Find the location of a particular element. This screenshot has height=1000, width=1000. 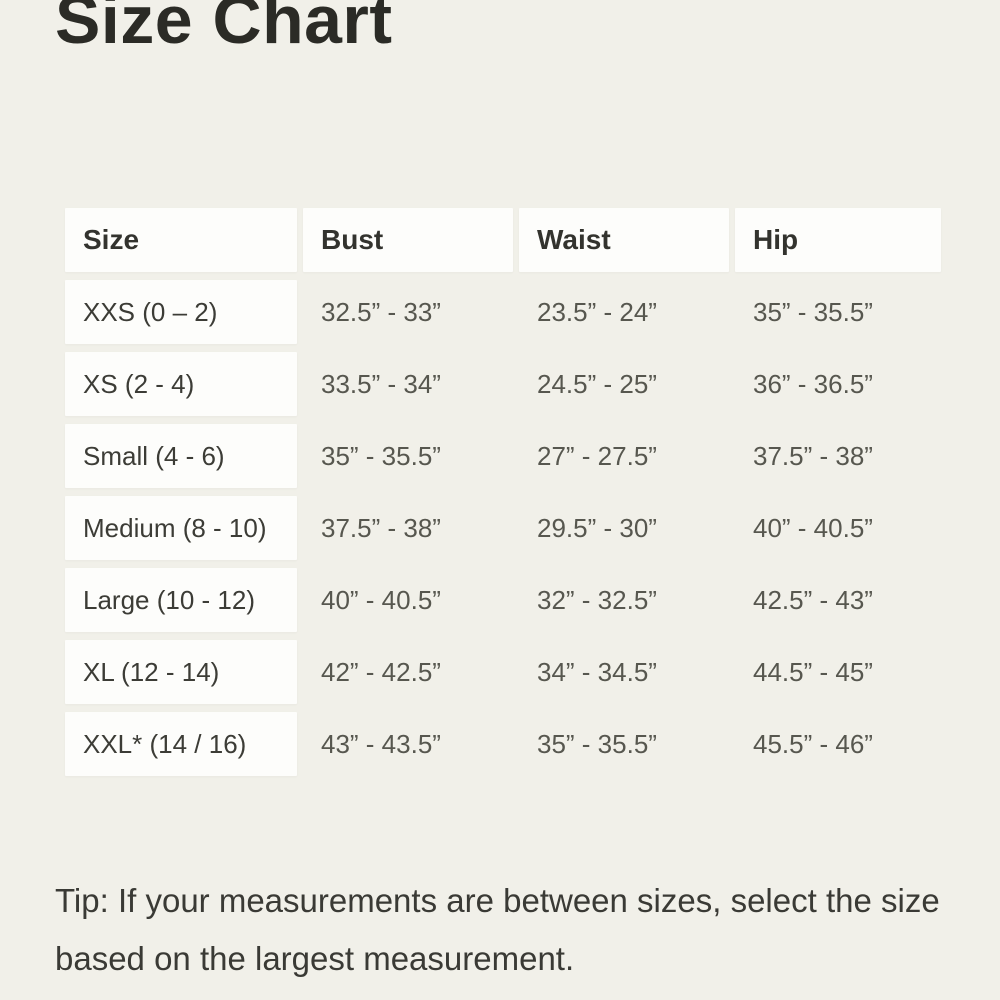

table-row-hip-value: 45.5” - 46” is located at coordinates (813, 743).